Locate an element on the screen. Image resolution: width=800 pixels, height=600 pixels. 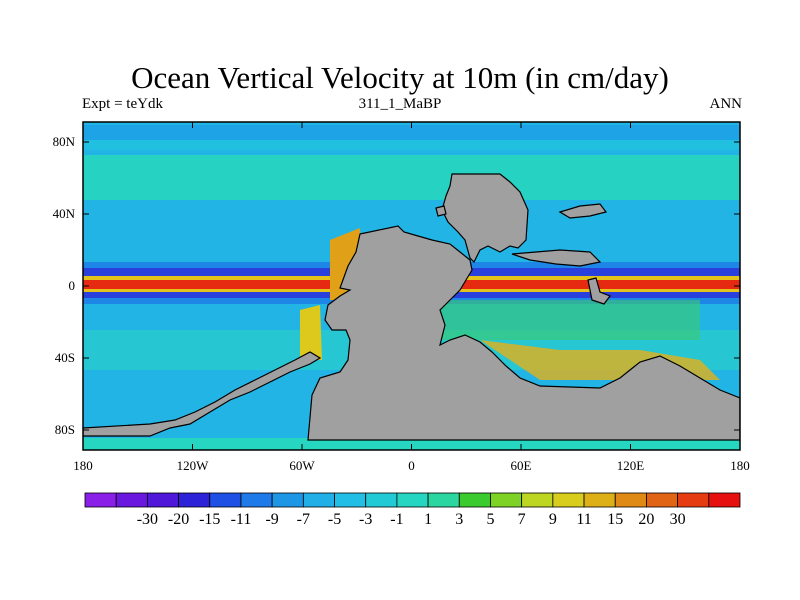
colorbar-label: -30 is located at coordinates (147, 519).